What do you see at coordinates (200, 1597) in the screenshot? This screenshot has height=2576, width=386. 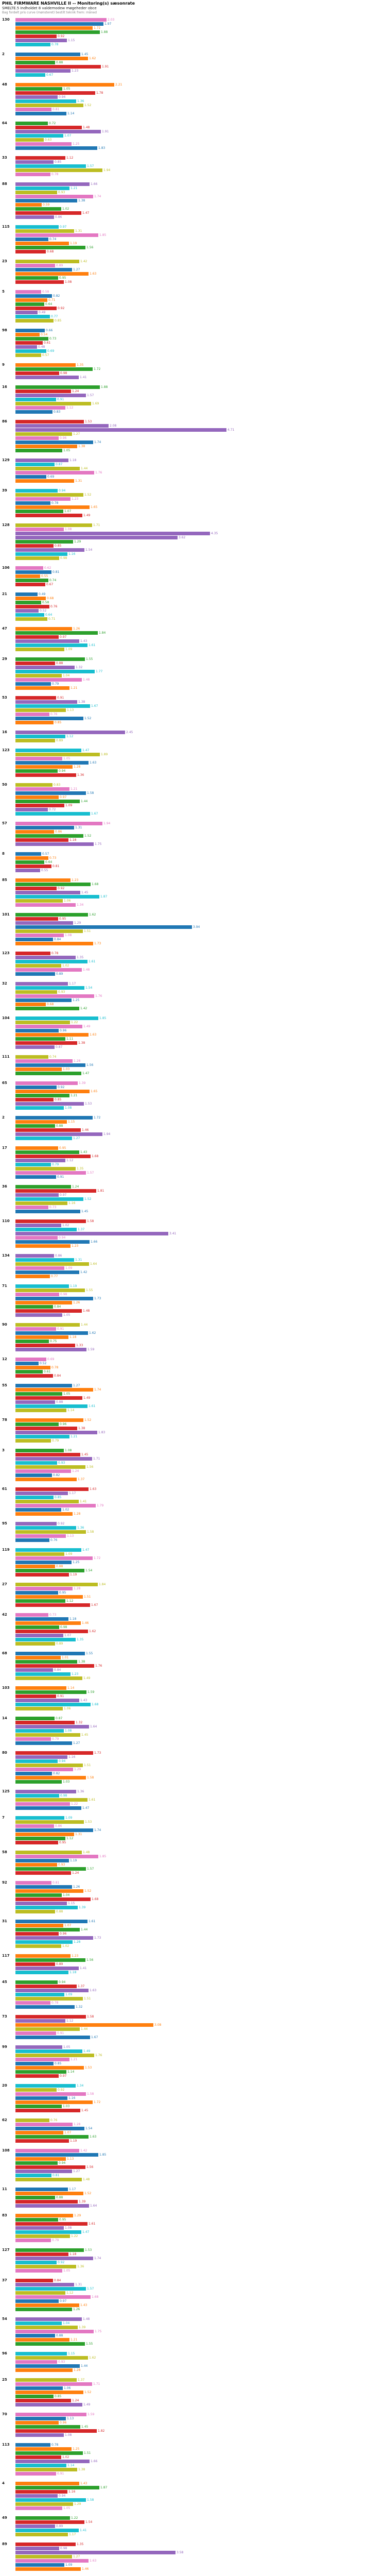 I see `bar-row: 1.51` at bounding box center [200, 1597].